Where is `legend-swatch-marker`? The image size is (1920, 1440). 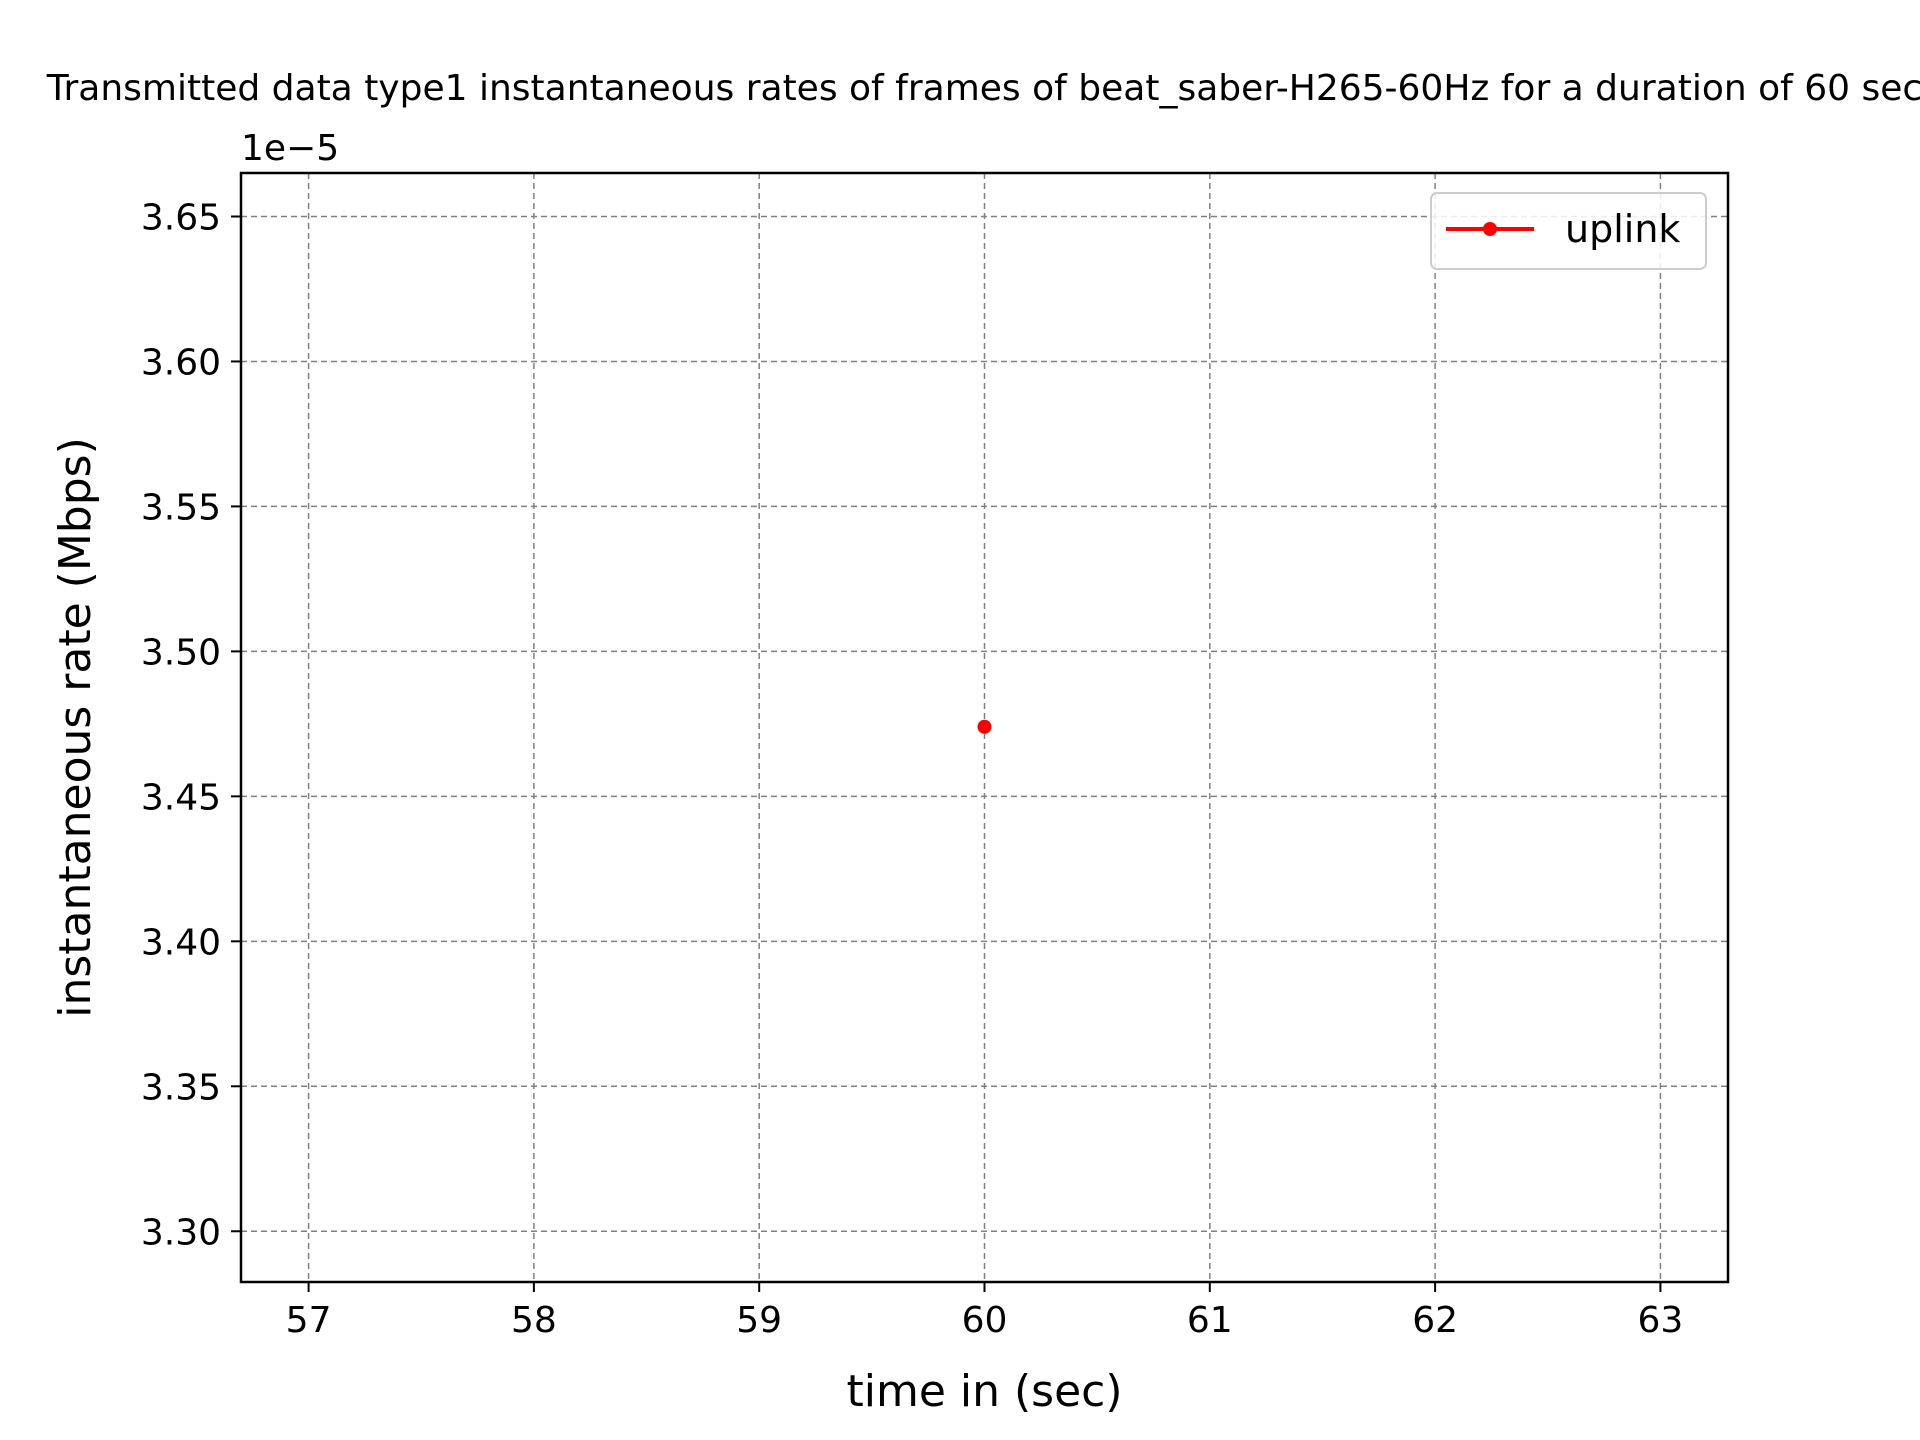 legend-swatch-marker is located at coordinates (1490, 229).